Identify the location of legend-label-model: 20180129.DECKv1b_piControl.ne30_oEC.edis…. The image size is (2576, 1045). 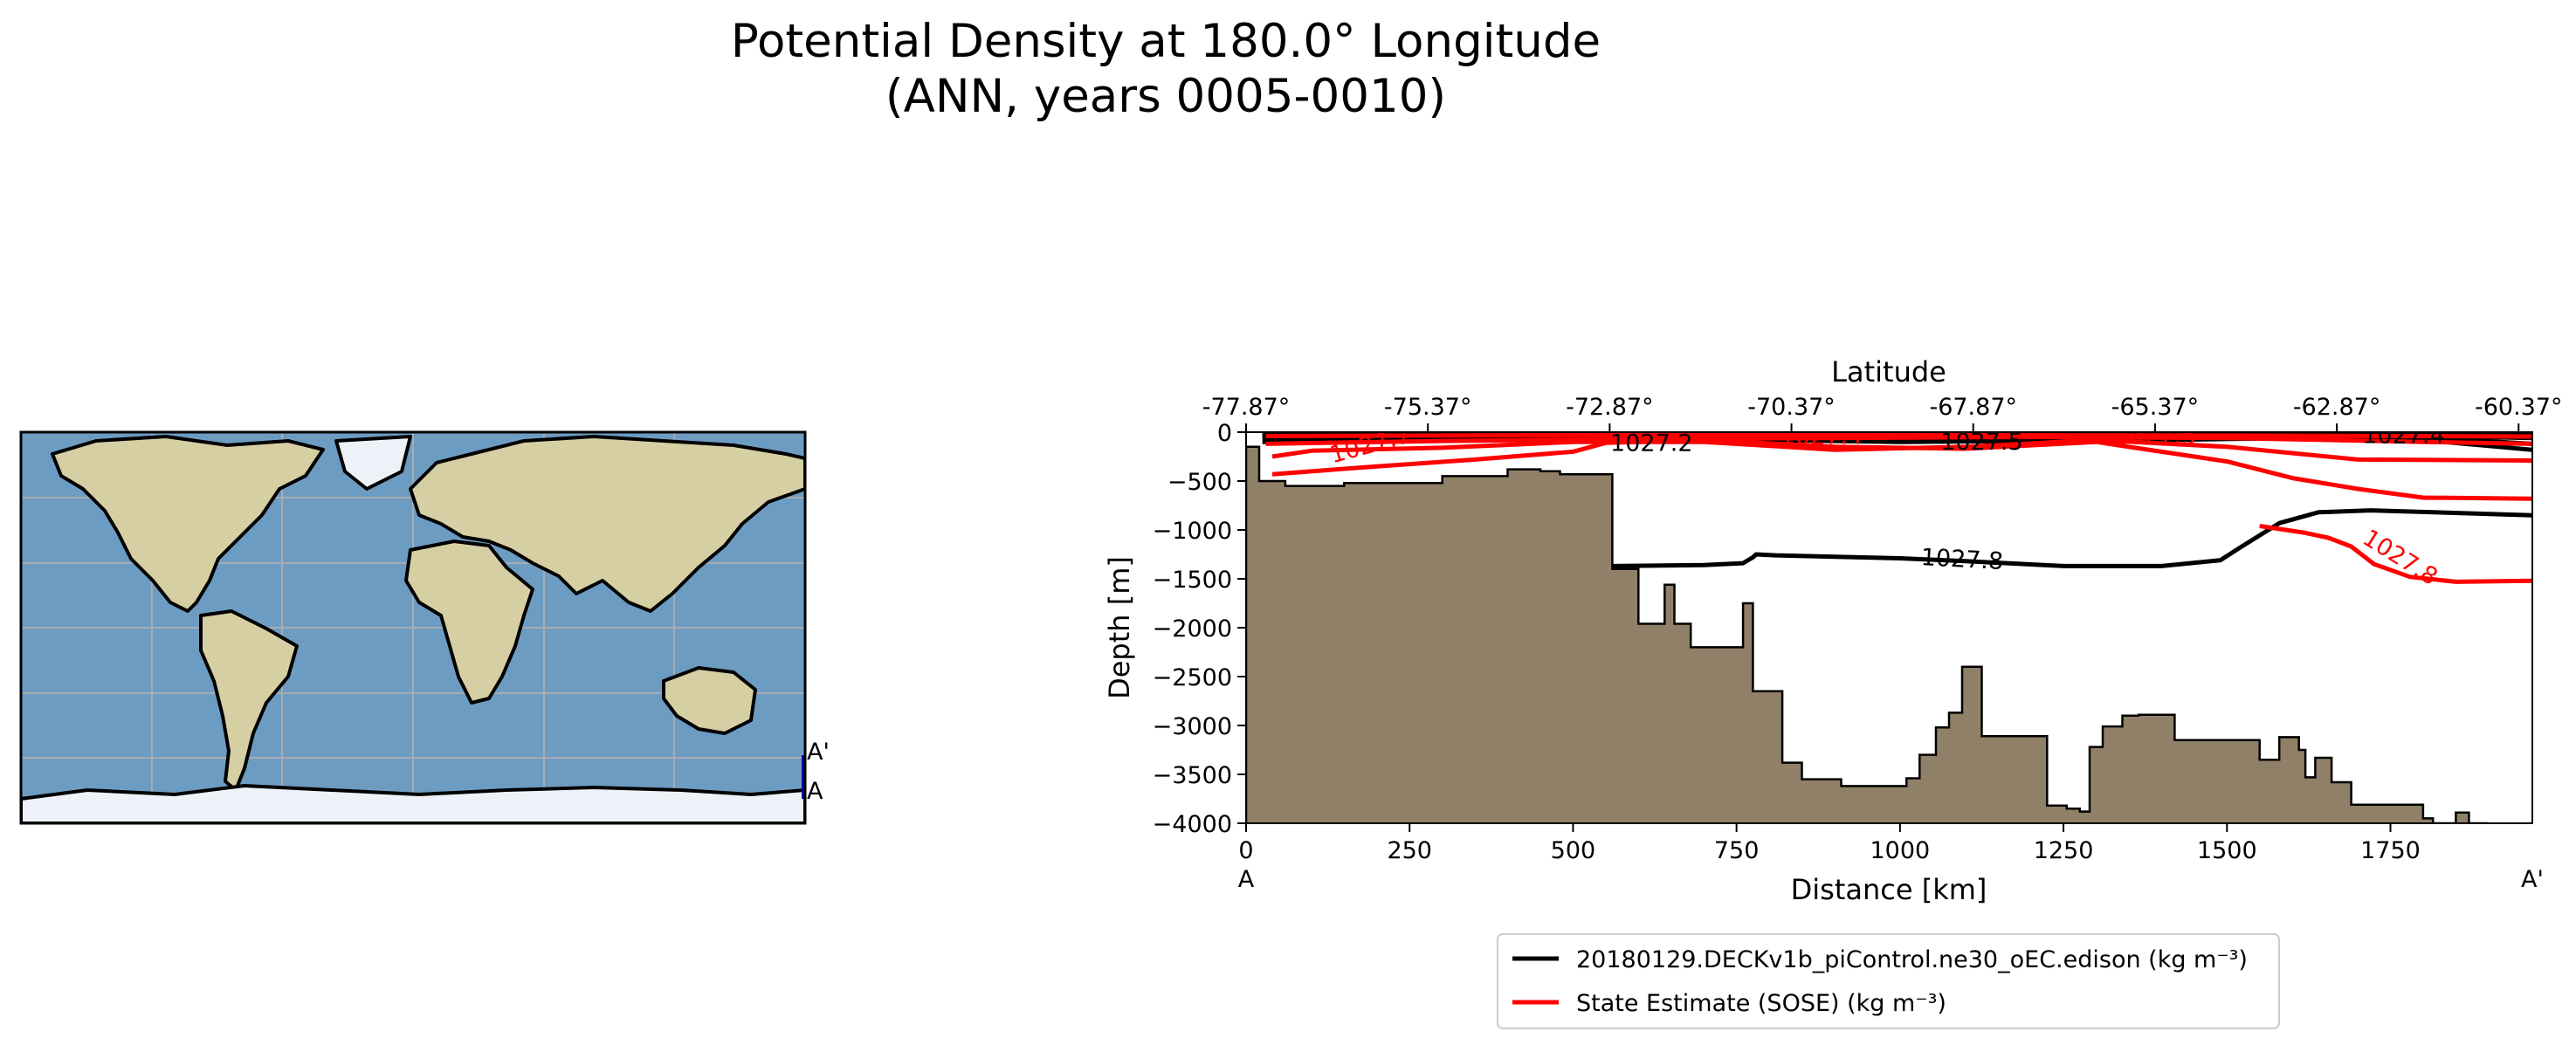
(1912, 959).